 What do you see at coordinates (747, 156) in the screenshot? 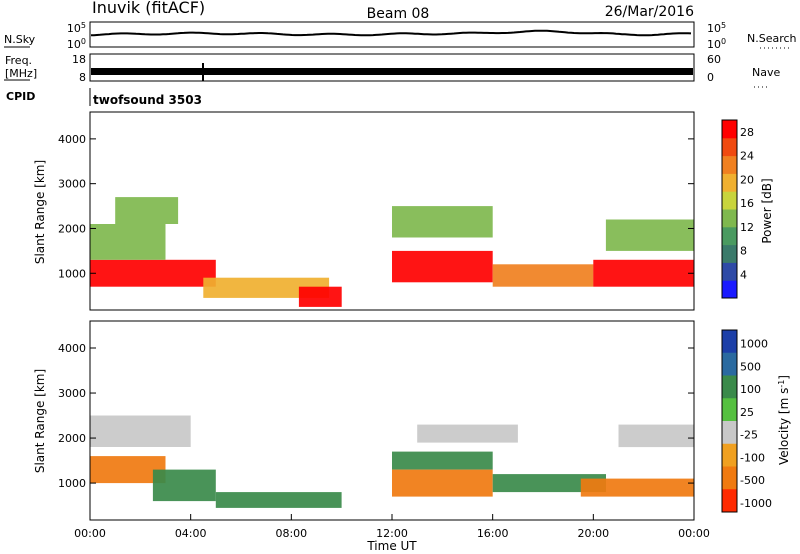
I see `colorbar-tick-label: 24` at bounding box center [747, 156].